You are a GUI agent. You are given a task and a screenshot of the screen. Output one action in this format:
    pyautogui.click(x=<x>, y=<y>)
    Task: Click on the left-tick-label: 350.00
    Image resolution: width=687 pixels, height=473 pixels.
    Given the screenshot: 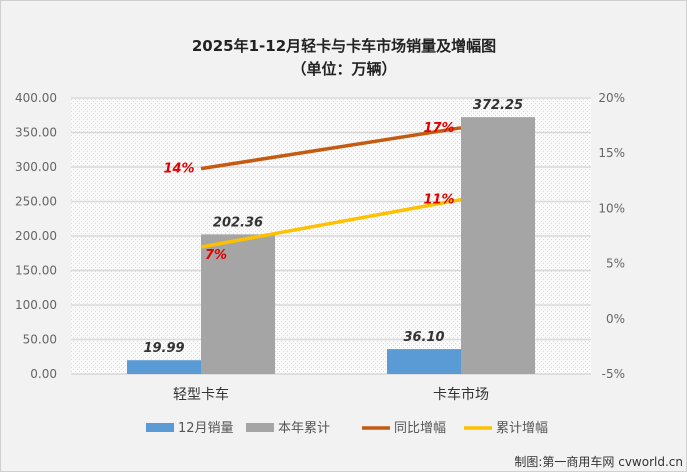 What is the action you would take?
    pyautogui.click(x=36, y=133)
    